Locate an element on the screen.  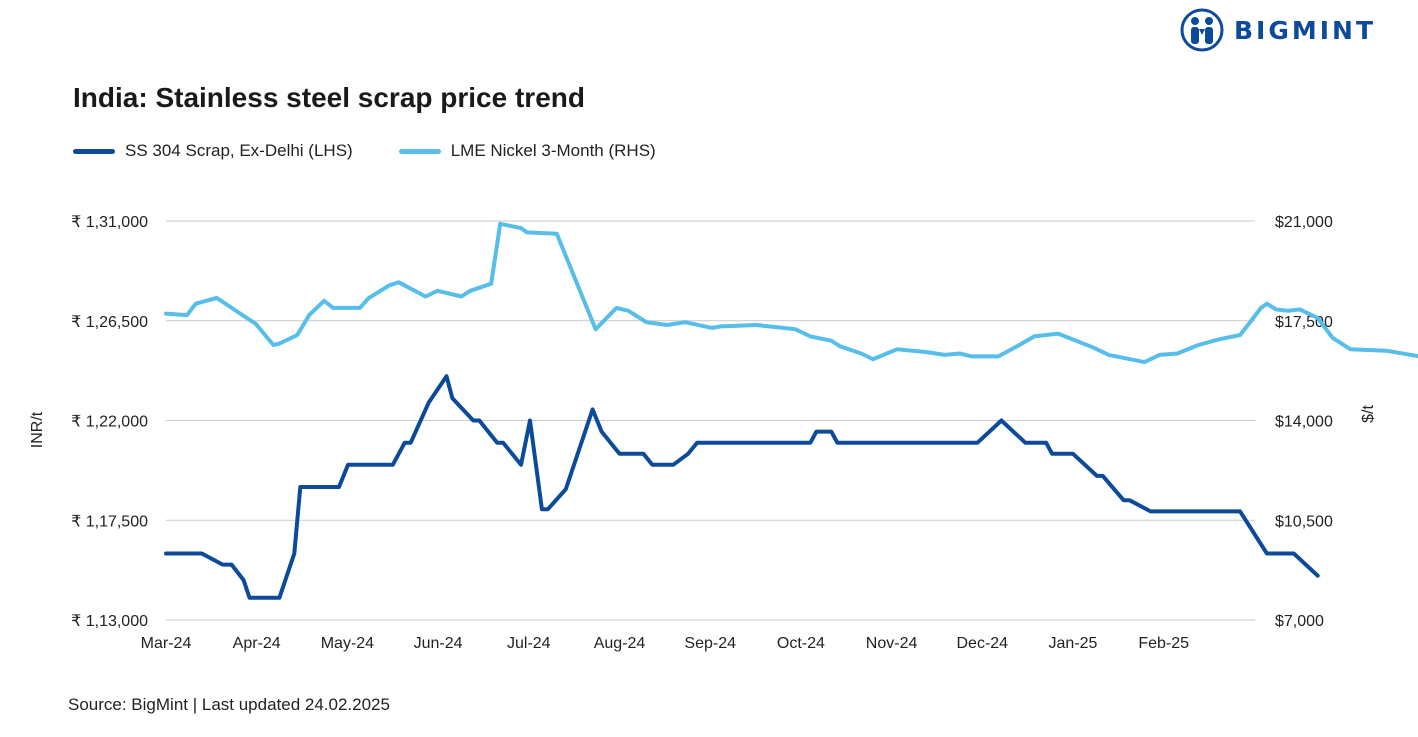
left-tick-label: ₹ 1,22,000 is located at coordinates (109, 422).